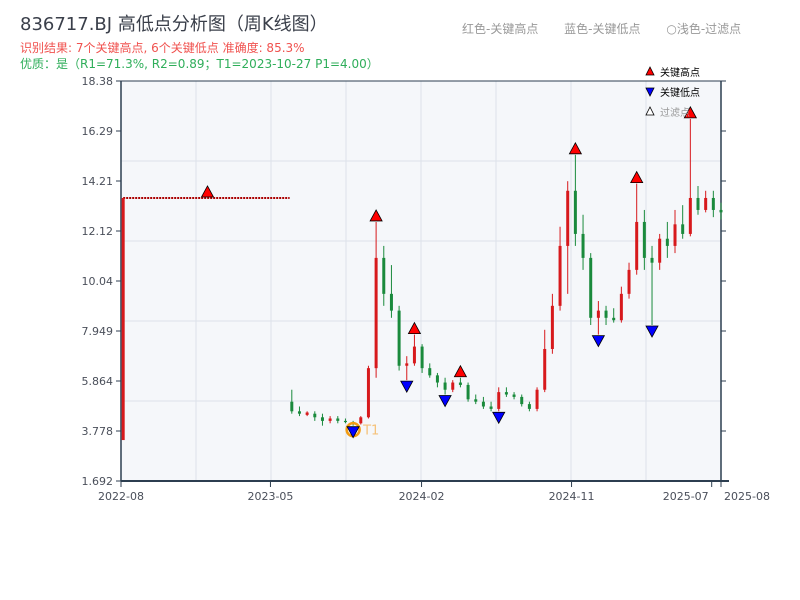 This screenshot has height=600, width=800. I want to click on note-red-high: 红色-关键高点, so click(500, 29).